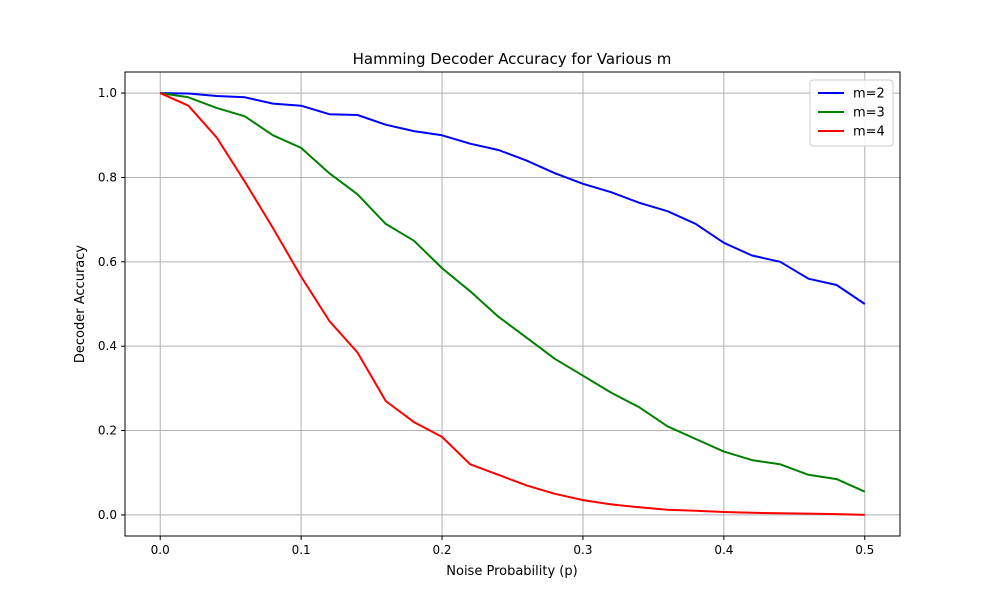  I want to click on y-tick-label: 0.2, so click(107, 431).